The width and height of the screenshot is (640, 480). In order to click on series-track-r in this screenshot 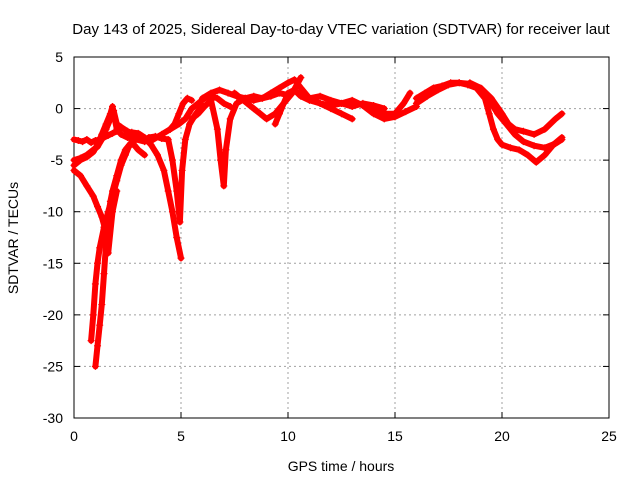, I will do `click(516, 115)`.